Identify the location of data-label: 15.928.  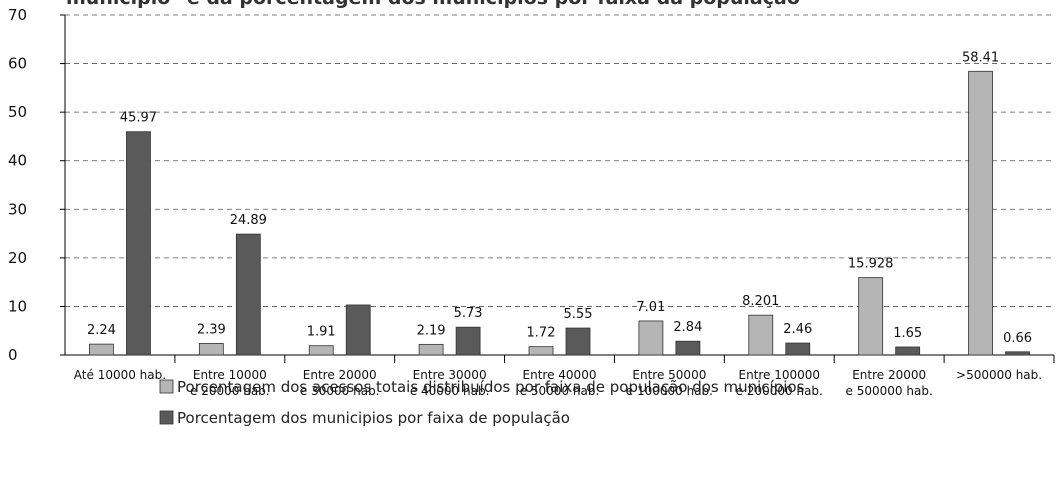
(871, 264).